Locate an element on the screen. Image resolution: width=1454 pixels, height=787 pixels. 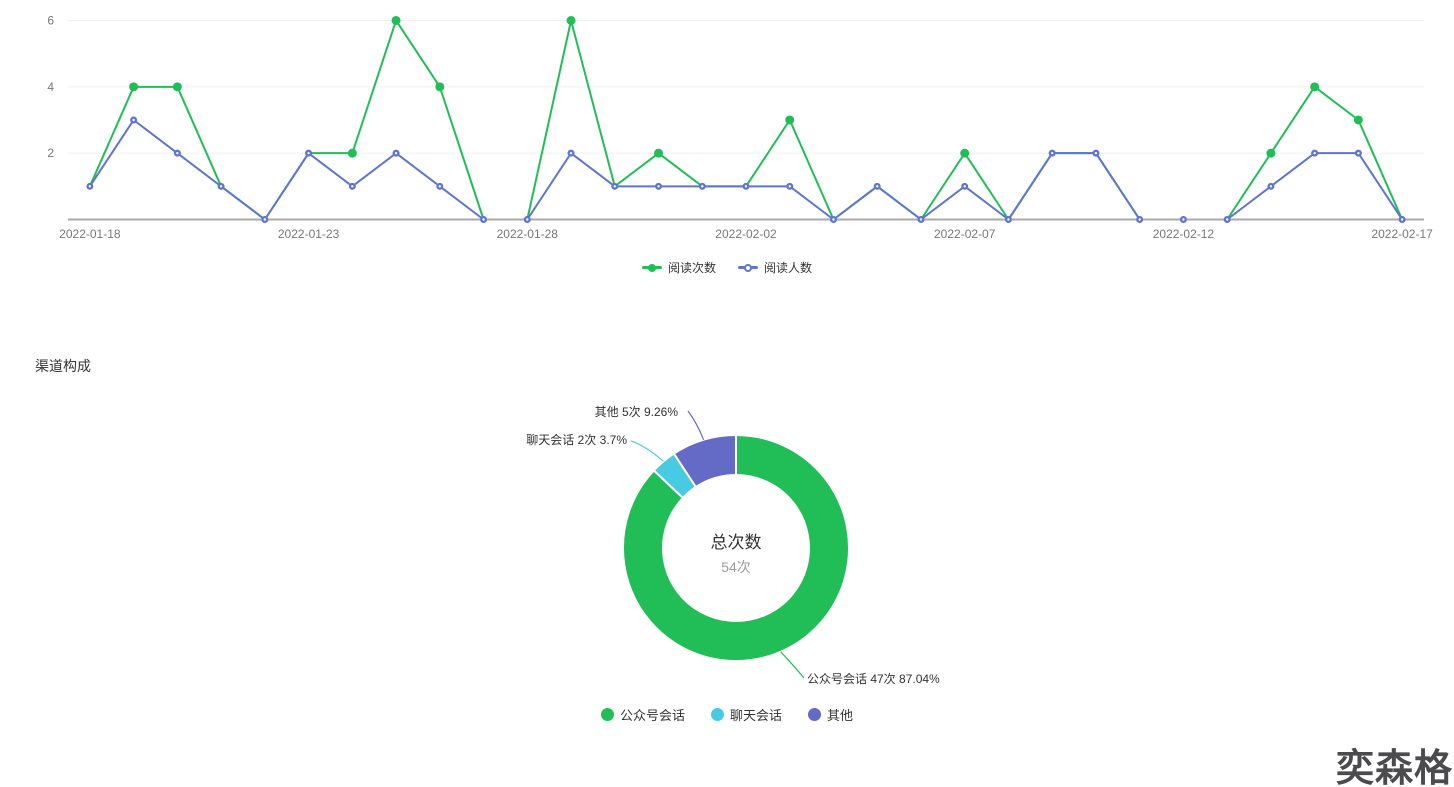
donut-center-label: 总次数 54次 is located at coordinates (736, 552).